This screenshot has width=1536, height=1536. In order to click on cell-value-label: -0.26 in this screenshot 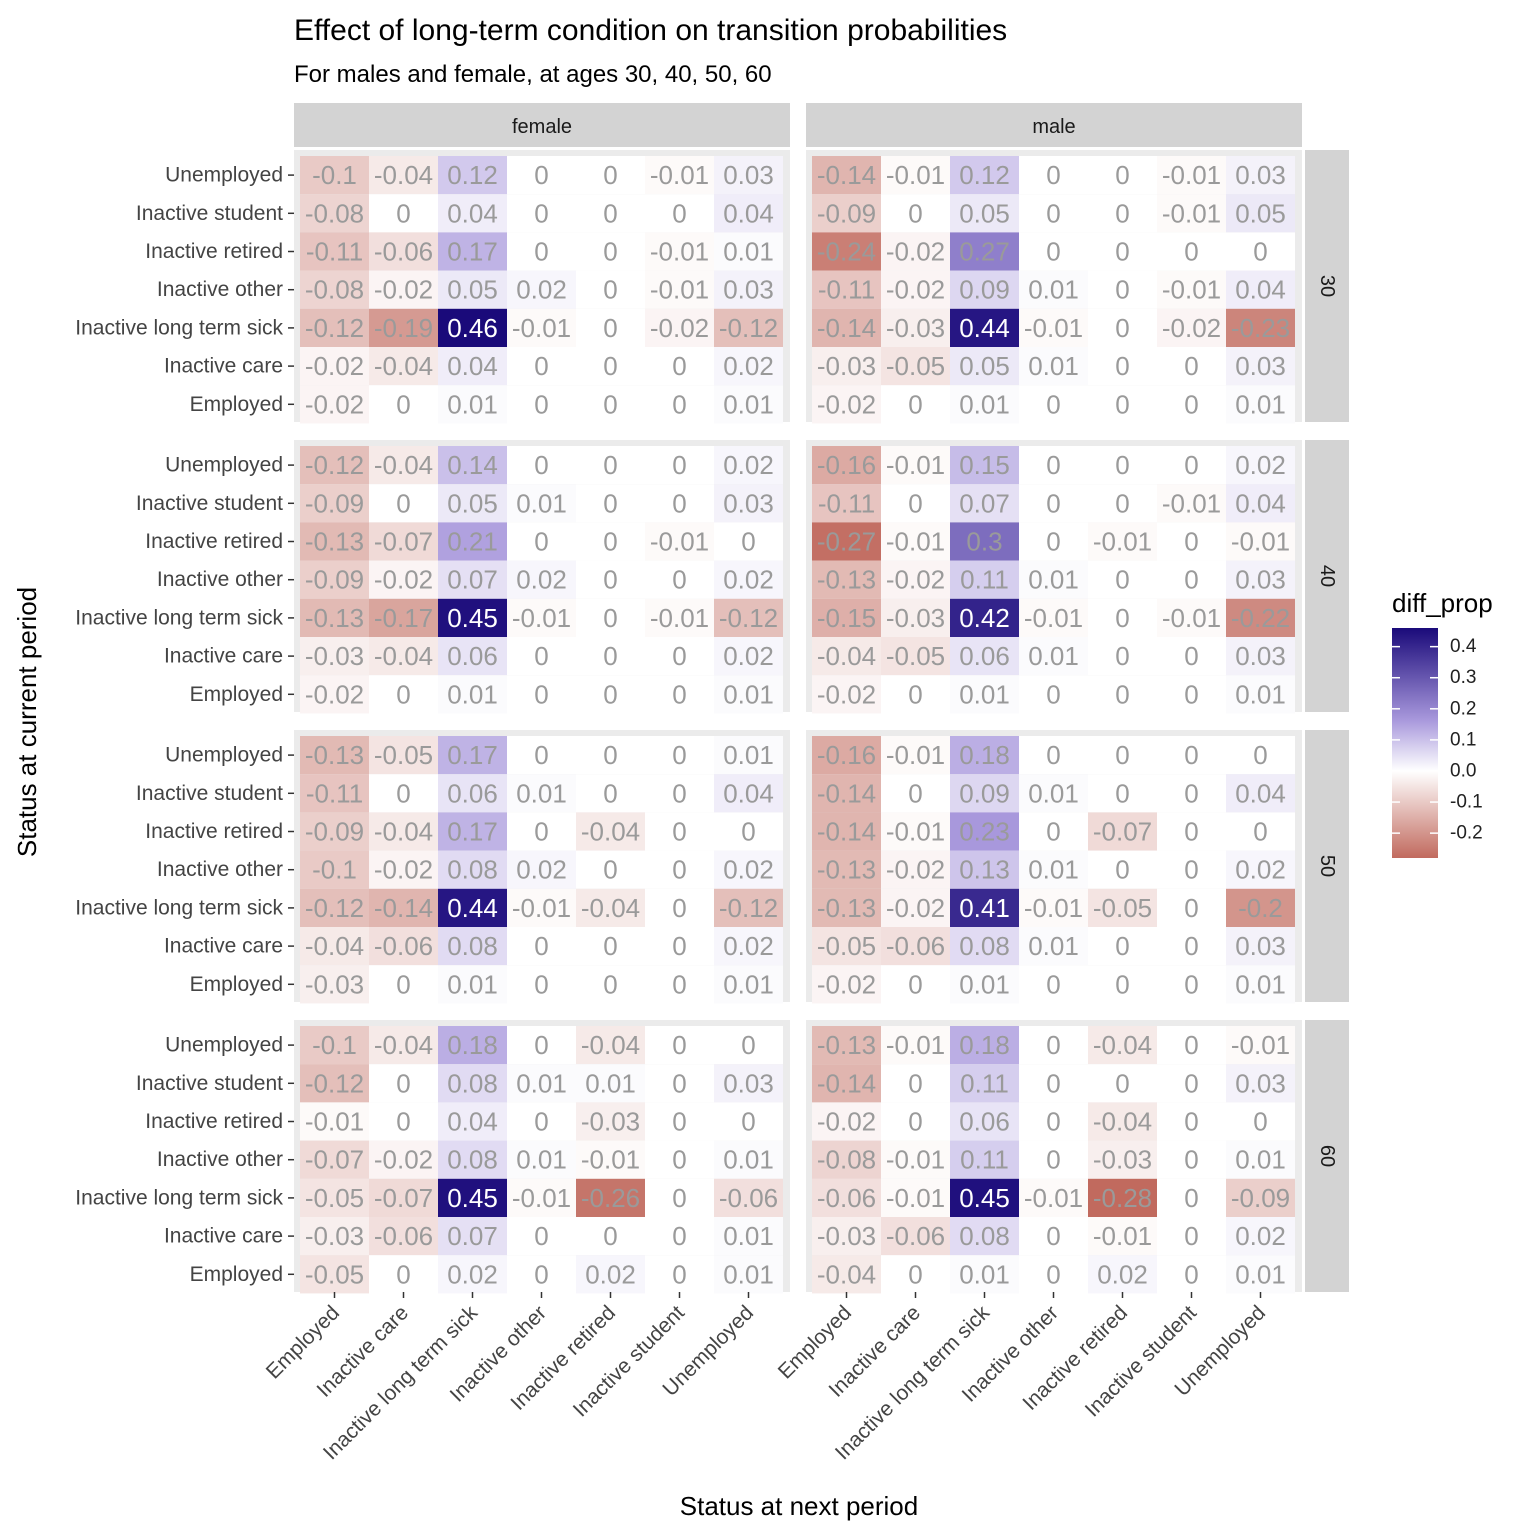, I will do `click(610, 1198)`.